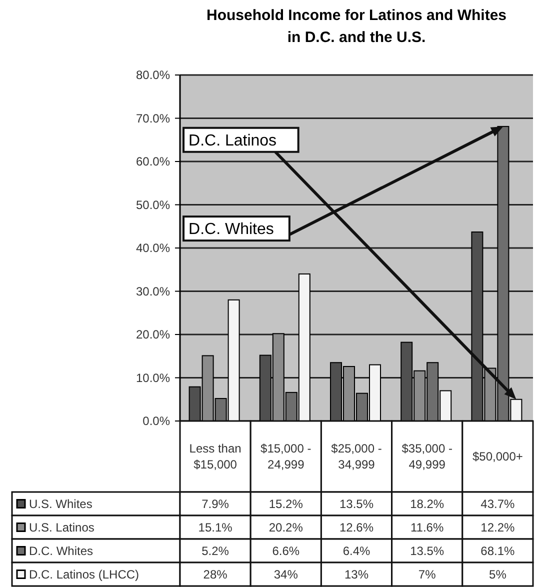  I want to click on x-tick-label: $15,000 - 24,999, so click(286, 457).